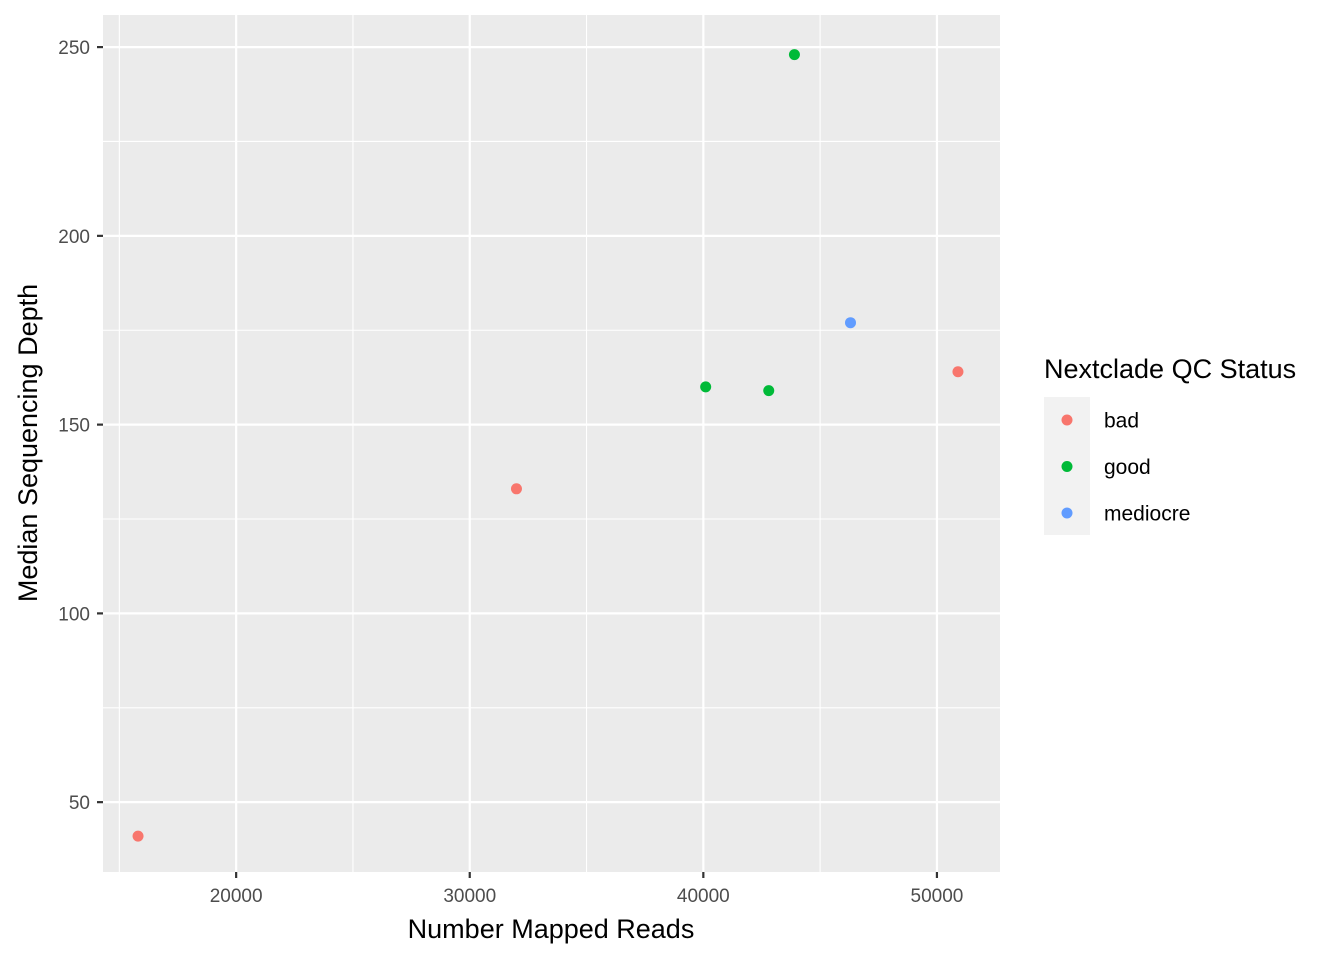 The image size is (1344, 960). I want to click on x-tick-label: 20000, so click(236, 896).